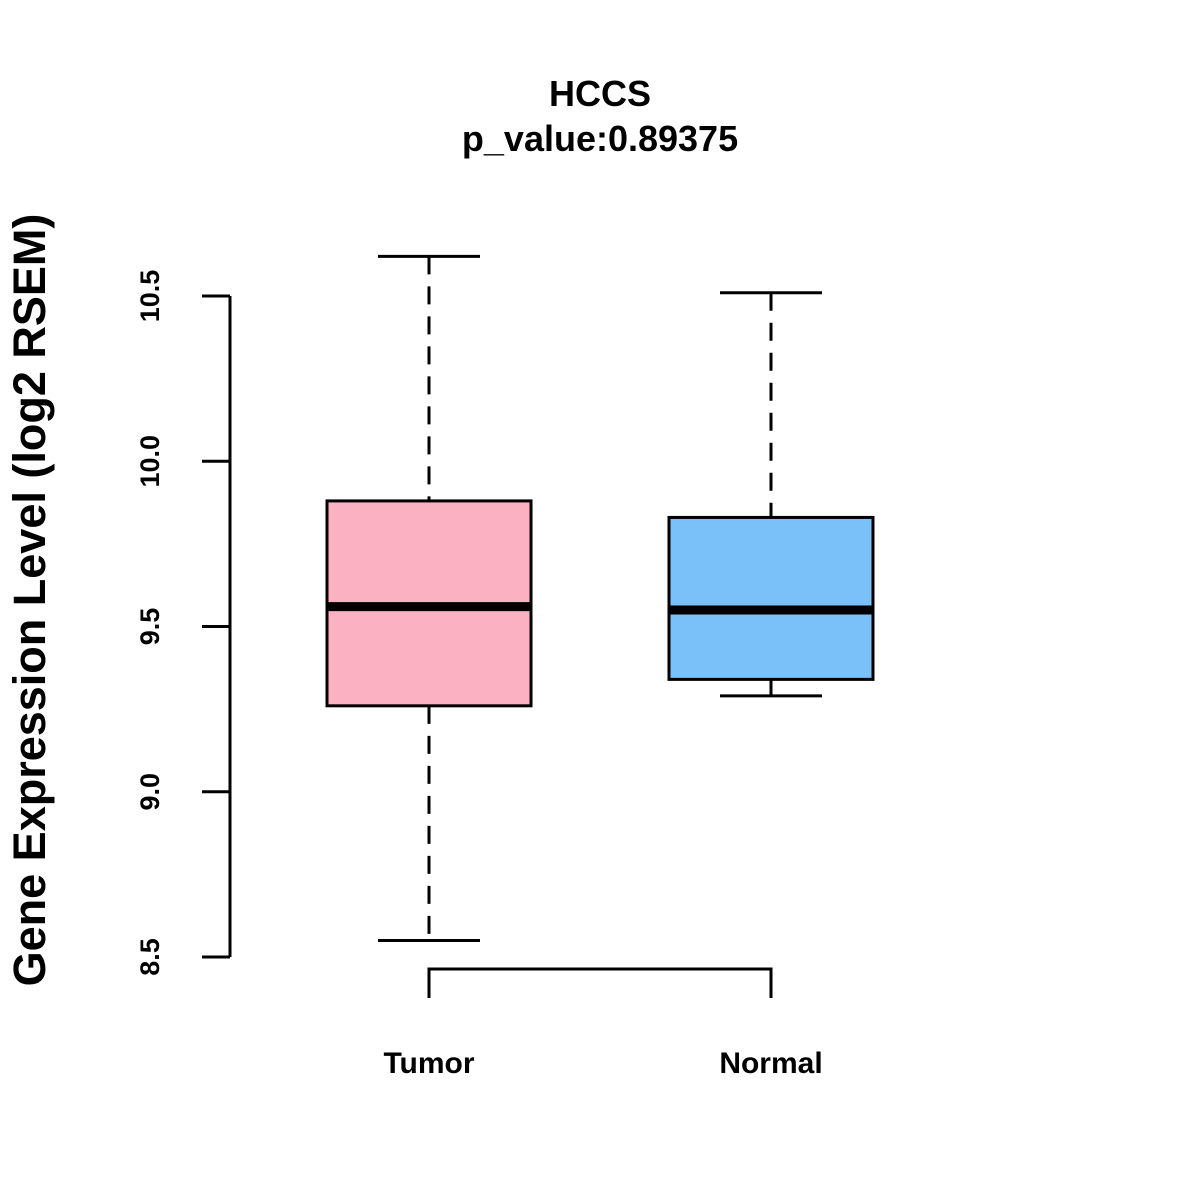 The height and width of the screenshot is (1200, 1200). What do you see at coordinates (770, 1063) in the screenshot?
I see `x-tick-label-normal: Normal` at bounding box center [770, 1063].